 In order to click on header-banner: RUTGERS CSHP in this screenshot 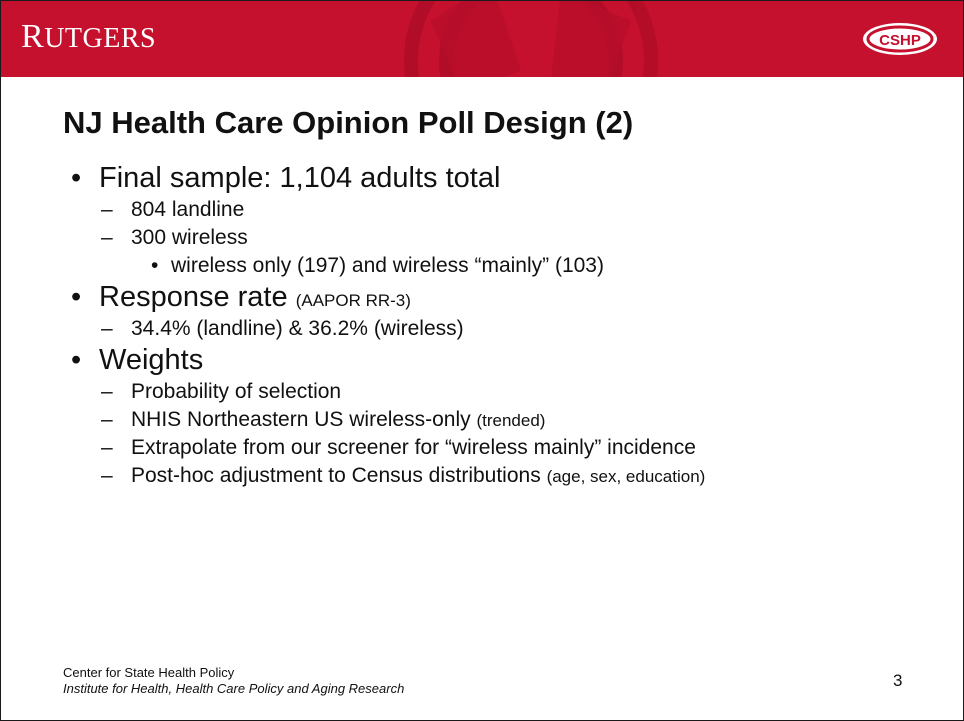, I will do `click(482, 39)`.